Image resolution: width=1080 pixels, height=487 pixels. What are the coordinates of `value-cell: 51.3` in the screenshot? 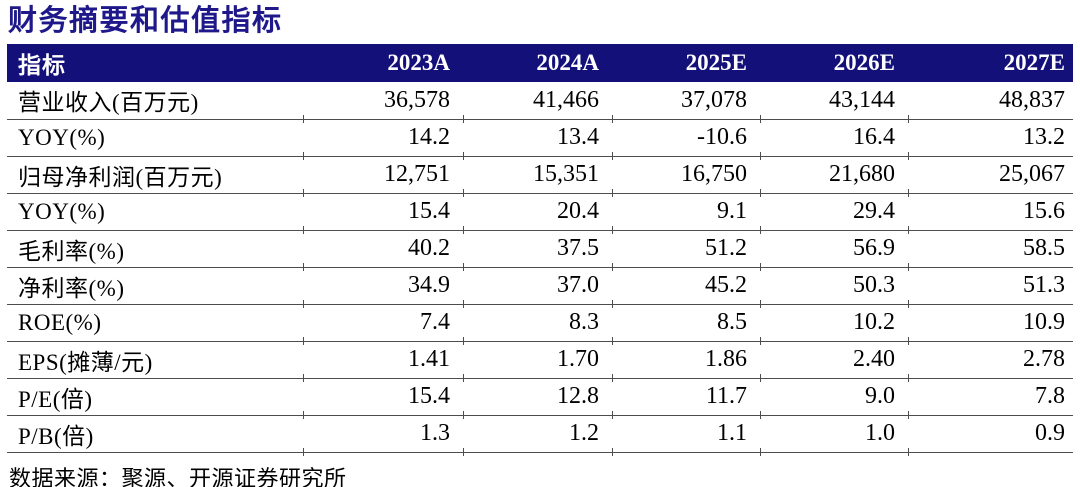 It's located at (990, 287).